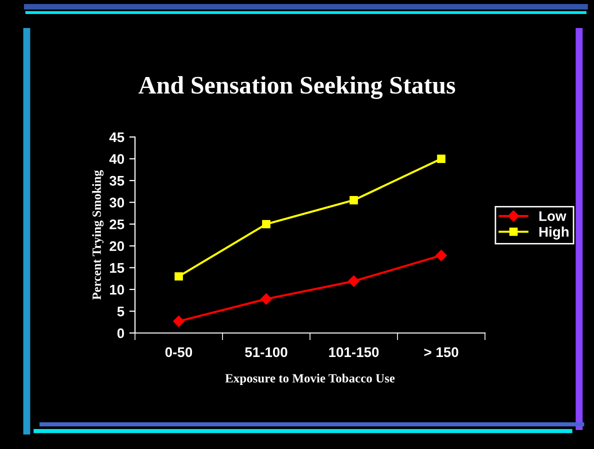  Describe the element at coordinates (116, 159) in the screenshot. I see `y-tick-label: 40` at that location.